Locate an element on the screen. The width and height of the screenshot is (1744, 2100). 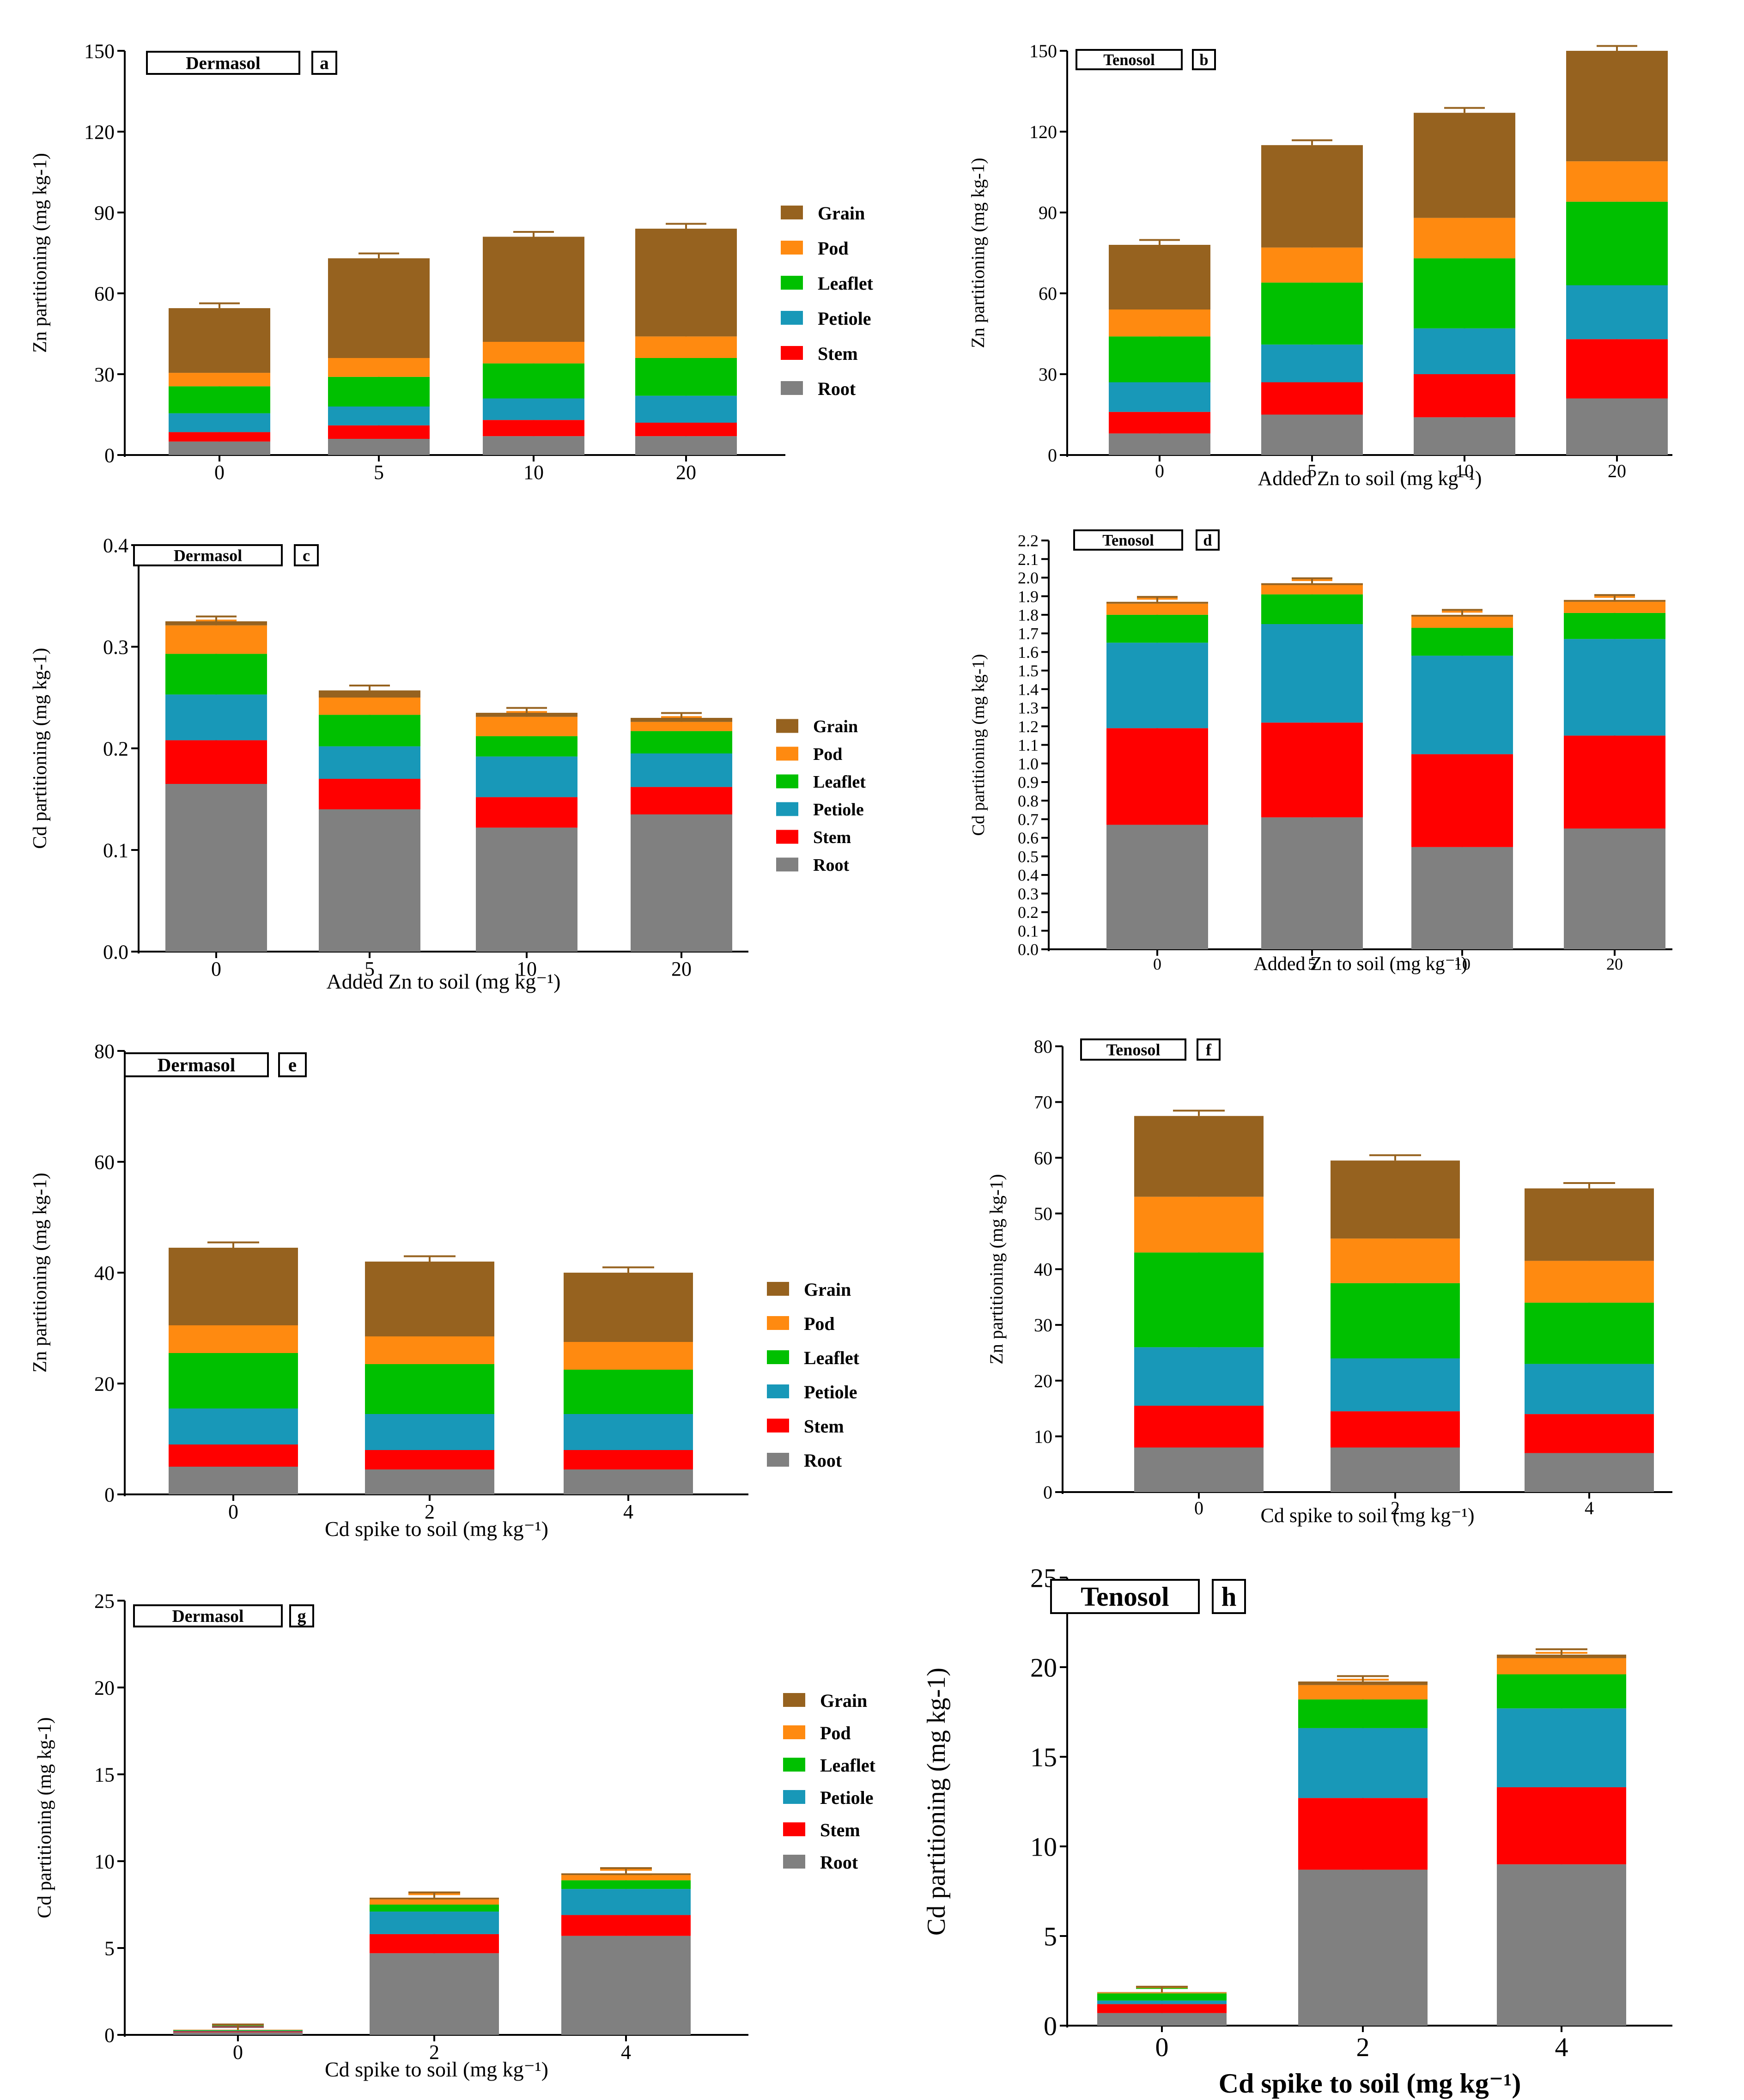
y-tick-label: 1.4 is located at coordinates (1028, 689).